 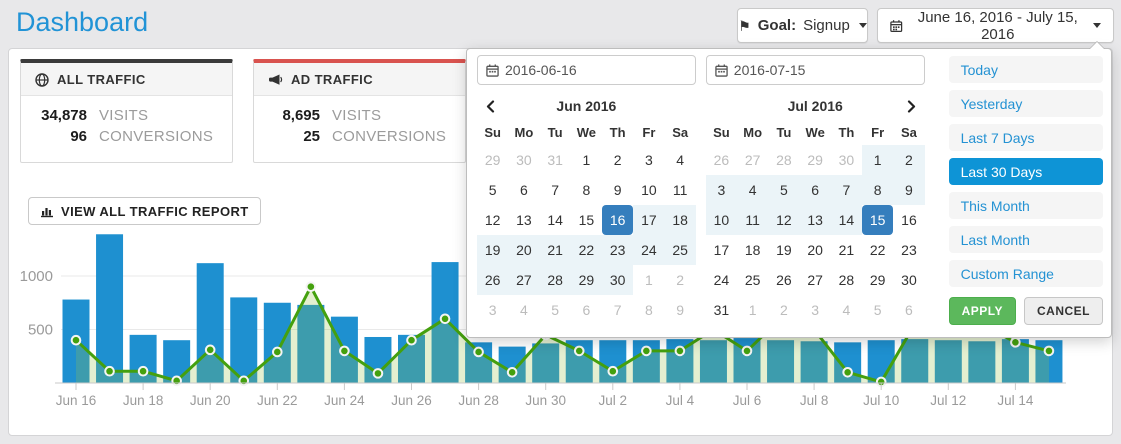 What do you see at coordinates (912, 106) in the screenshot?
I see `next-month-button` at bounding box center [912, 106].